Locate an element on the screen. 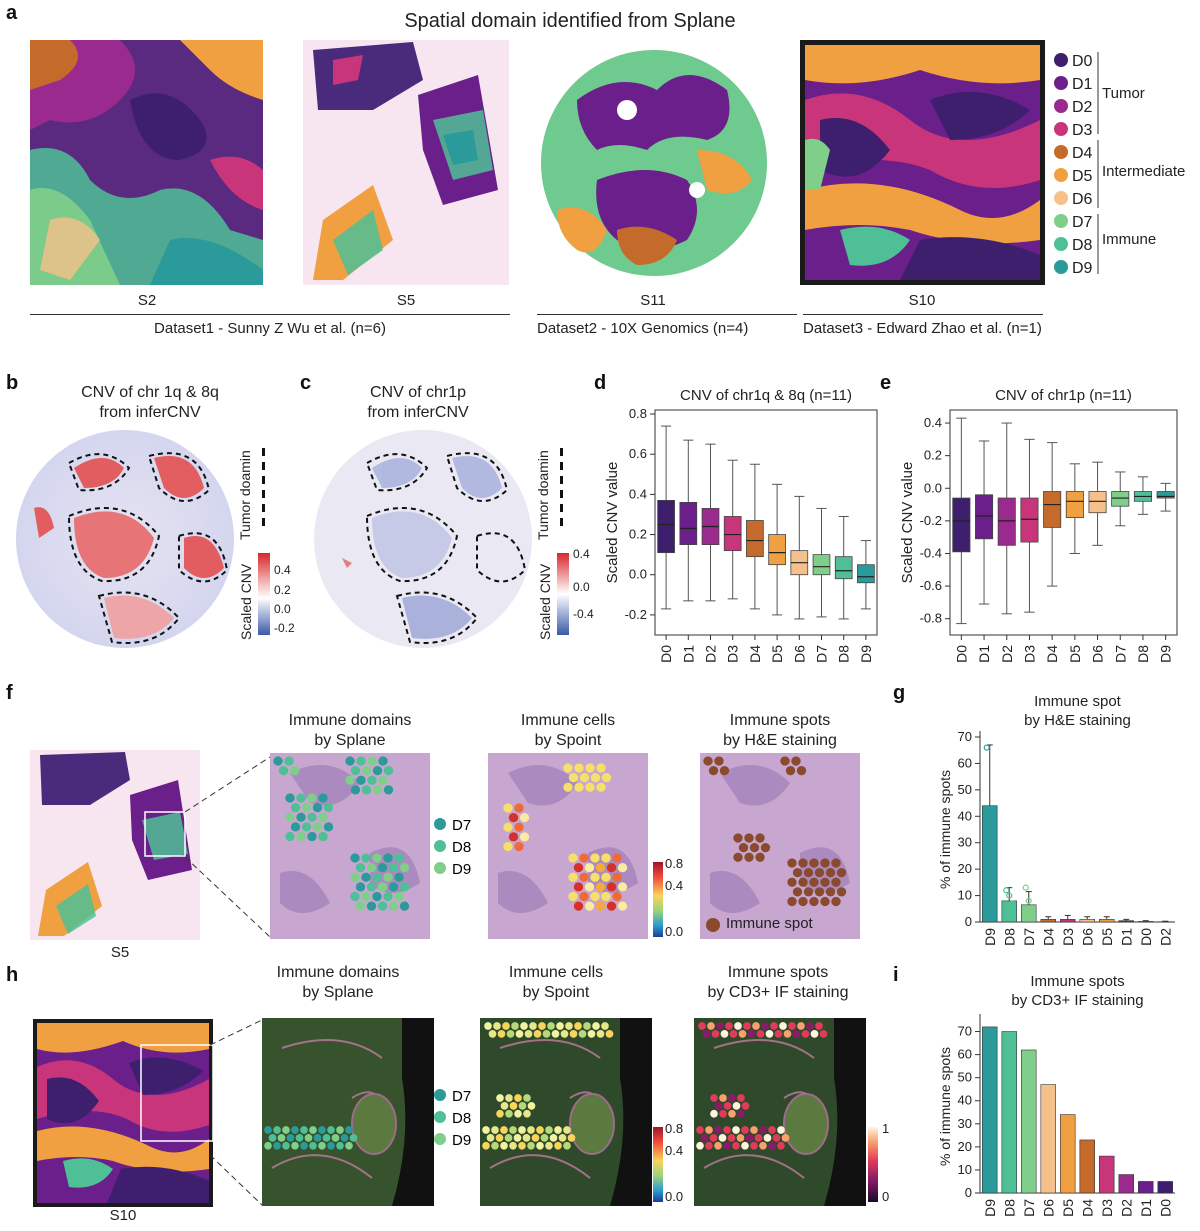 The image size is (1200, 1231). he-cells-image is located at coordinates (568, 846).